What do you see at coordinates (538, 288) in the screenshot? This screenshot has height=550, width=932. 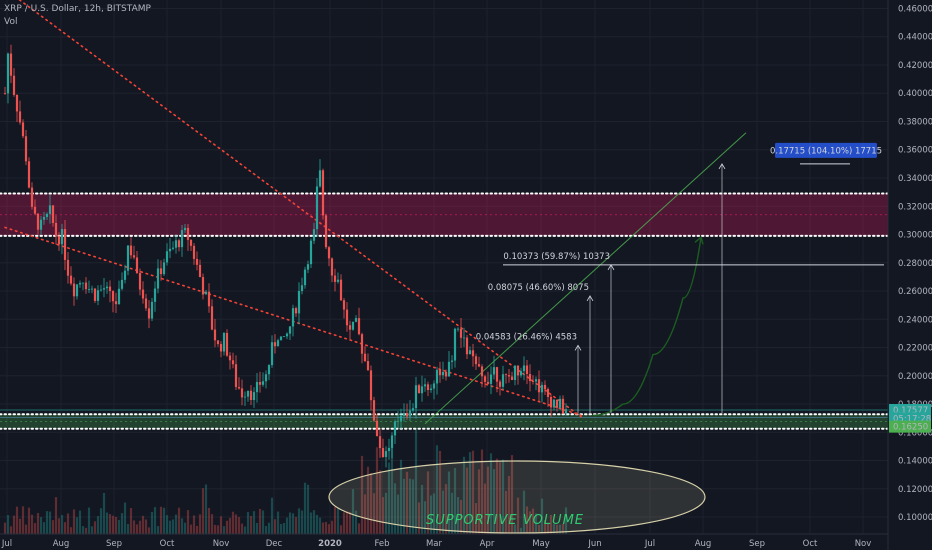 I see `target-label: 0.08075 (46.60%) 8075` at bounding box center [538, 288].